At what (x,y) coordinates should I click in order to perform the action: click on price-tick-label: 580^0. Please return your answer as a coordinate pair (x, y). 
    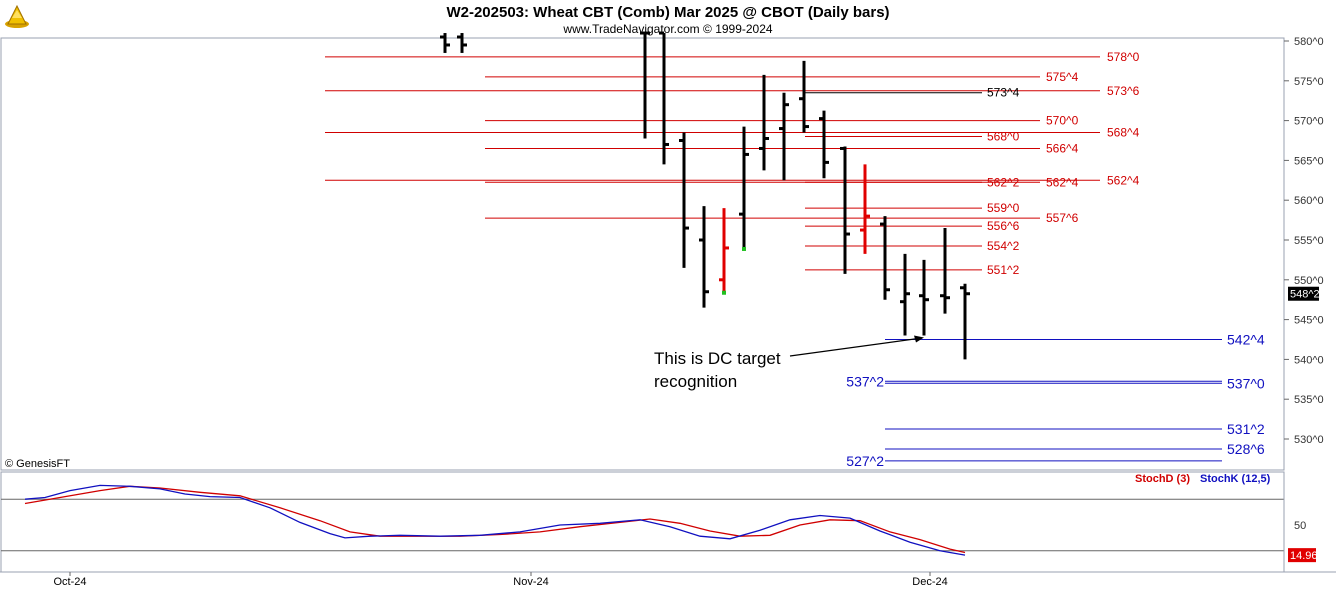
    Looking at the image, I should click on (1309, 42).